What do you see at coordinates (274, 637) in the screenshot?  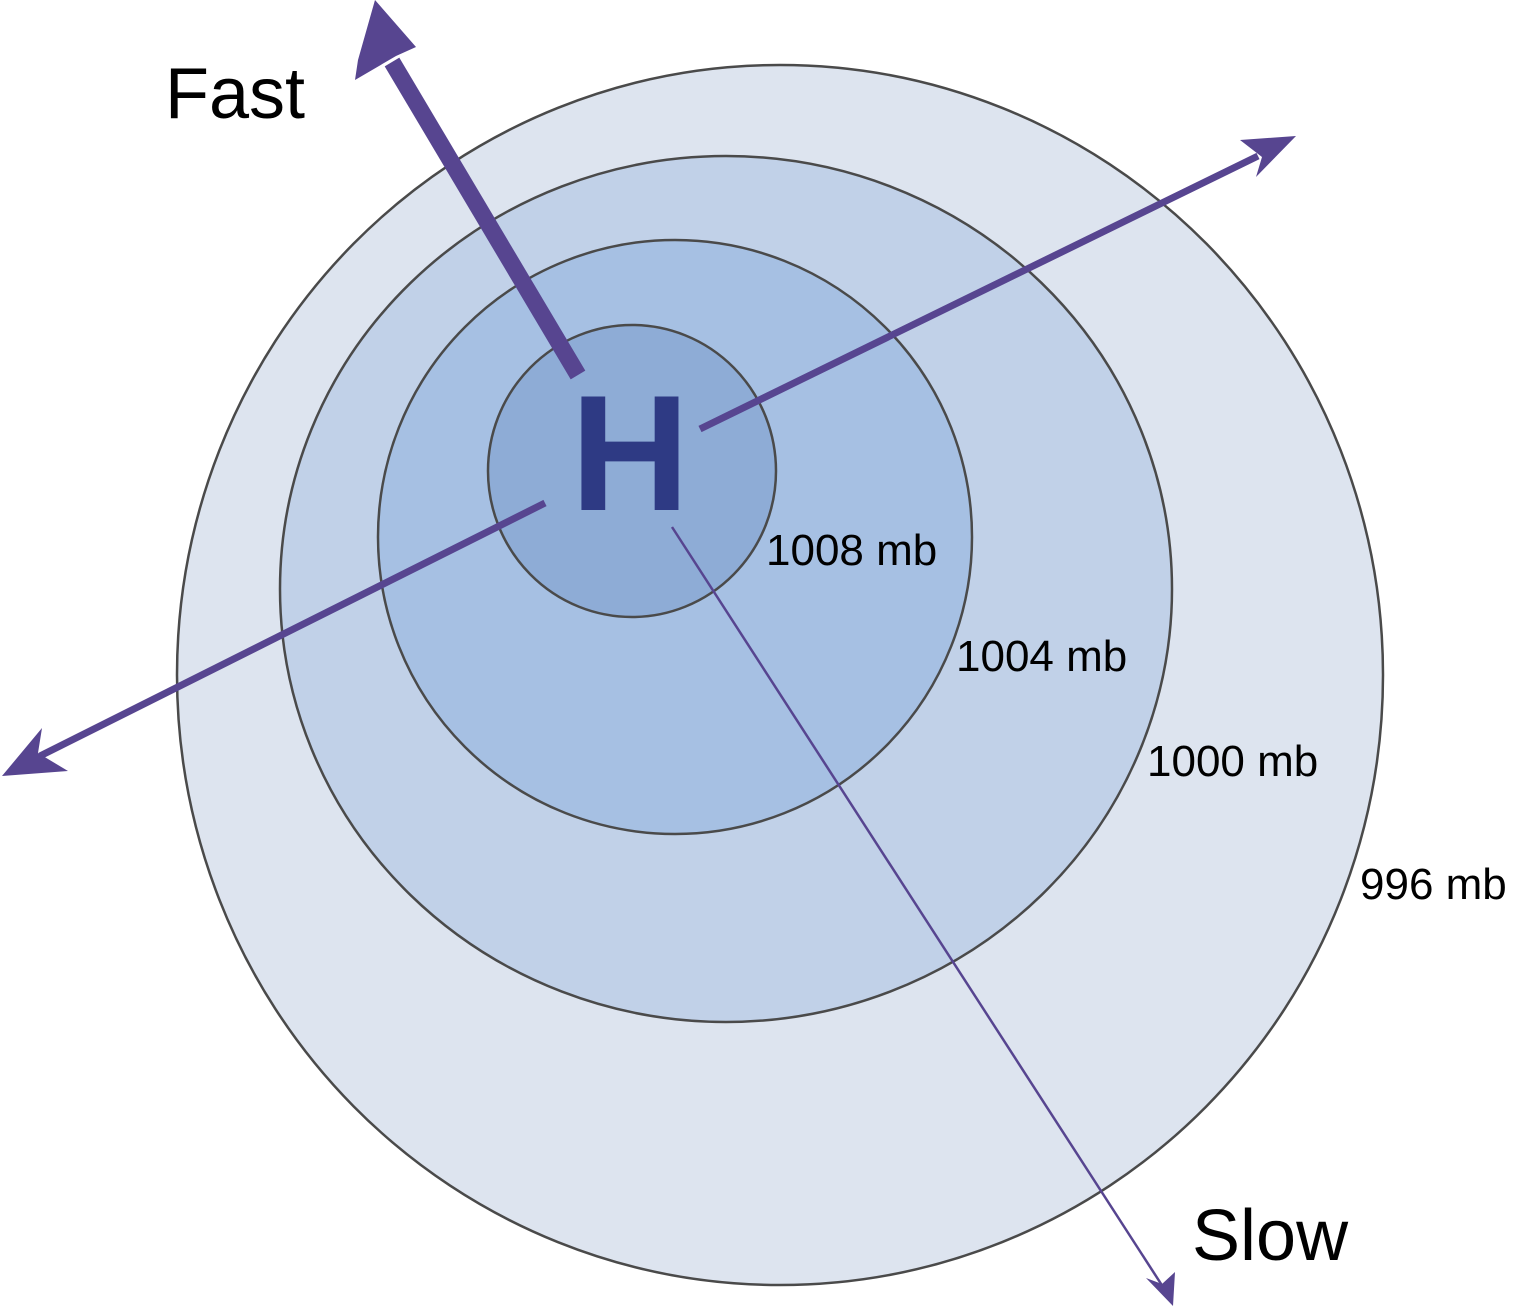 I see `outflow-arrow-southwest` at bounding box center [274, 637].